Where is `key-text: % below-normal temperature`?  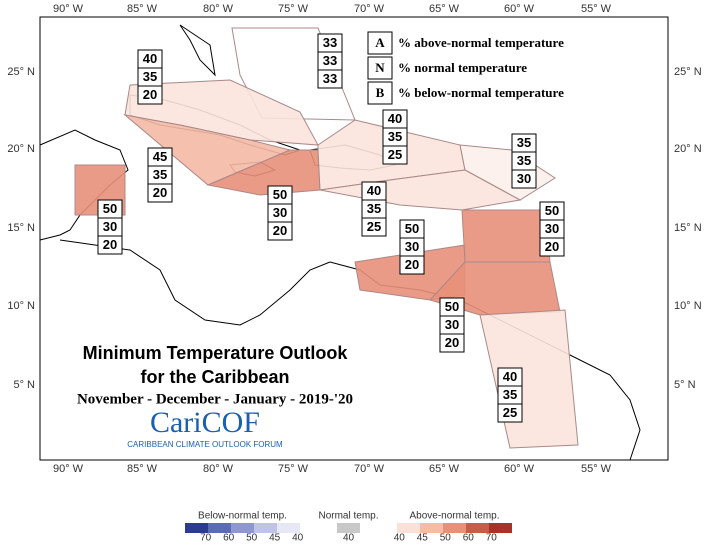 key-text: % below-normal temperature is located at coordinates (481, 92).